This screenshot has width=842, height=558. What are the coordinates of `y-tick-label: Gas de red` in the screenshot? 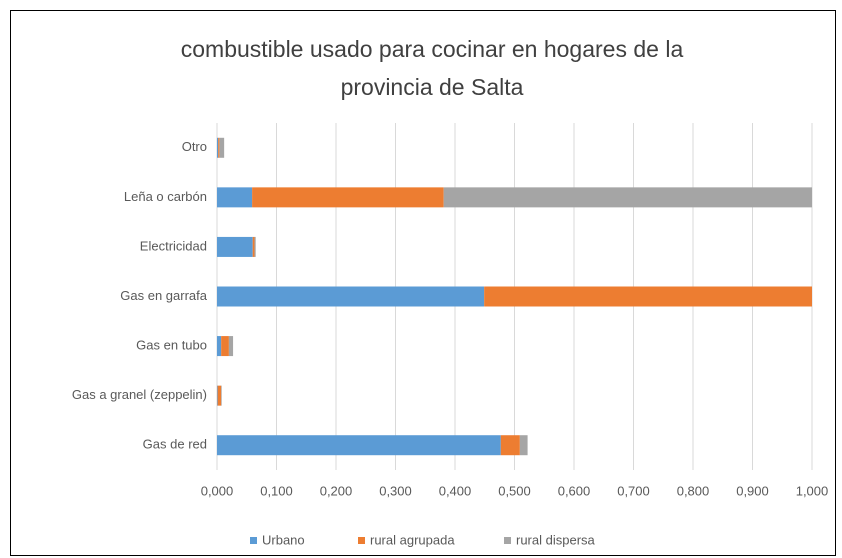 It's located at (175, 444).